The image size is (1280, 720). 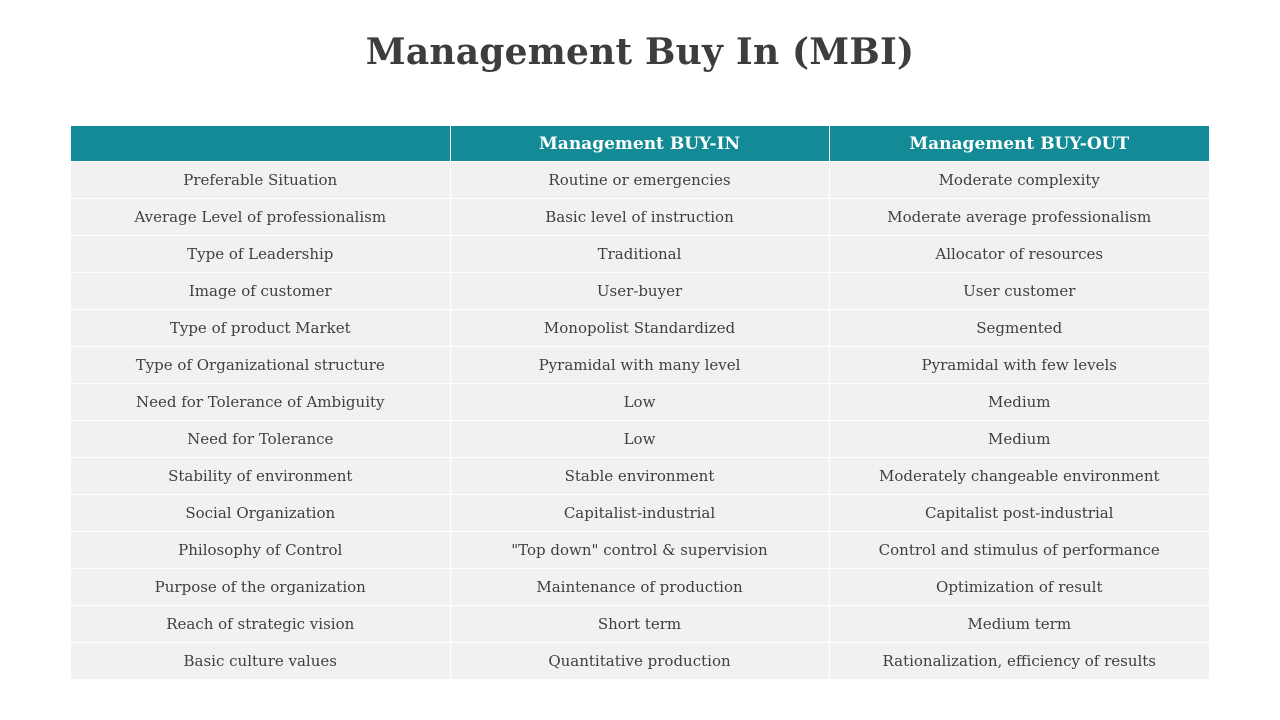 What do you see at coordinates (260, 513) in the screenshot?
I see `criteria-cell: Social Organization` at bounding box center [260, 513].